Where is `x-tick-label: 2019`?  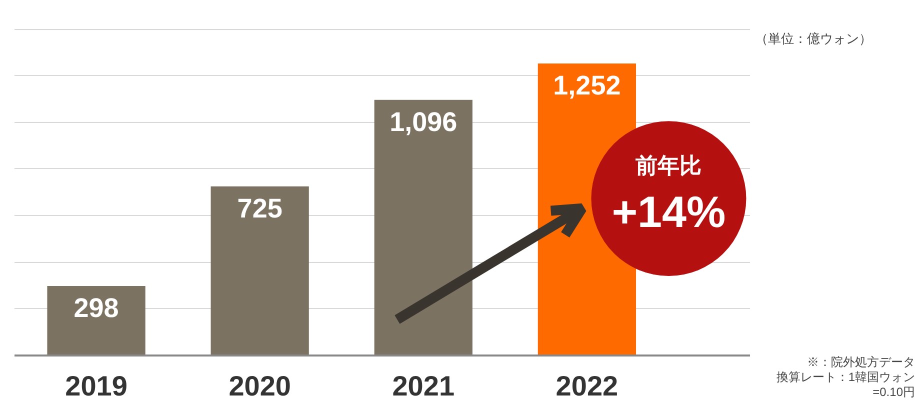 x-tick-label: 2019 is located at coordinates (96, 386).